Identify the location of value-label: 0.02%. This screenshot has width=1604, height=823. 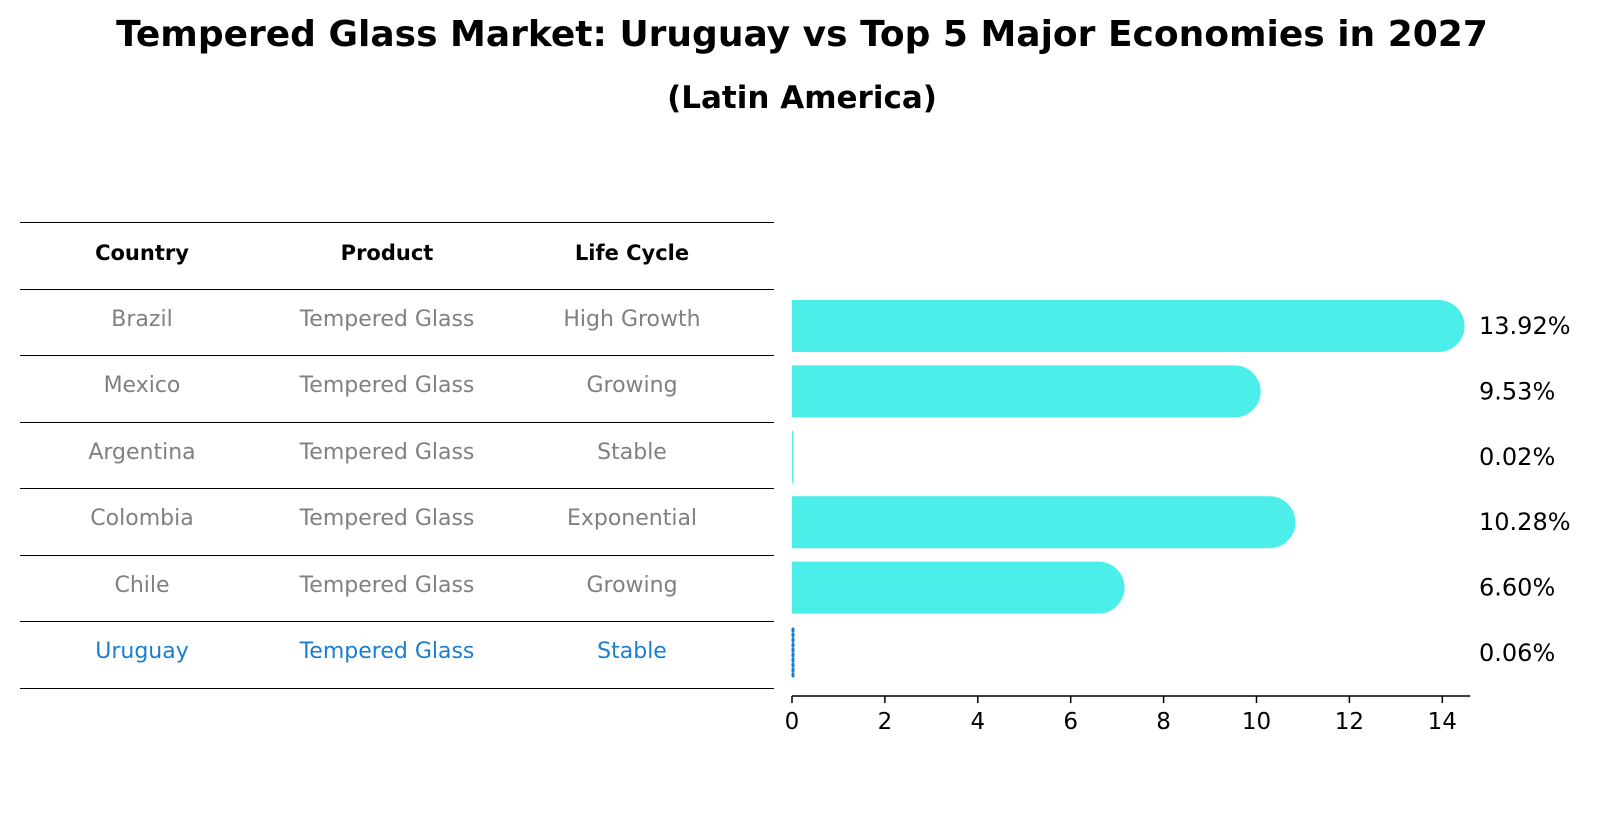
(1517, 457).